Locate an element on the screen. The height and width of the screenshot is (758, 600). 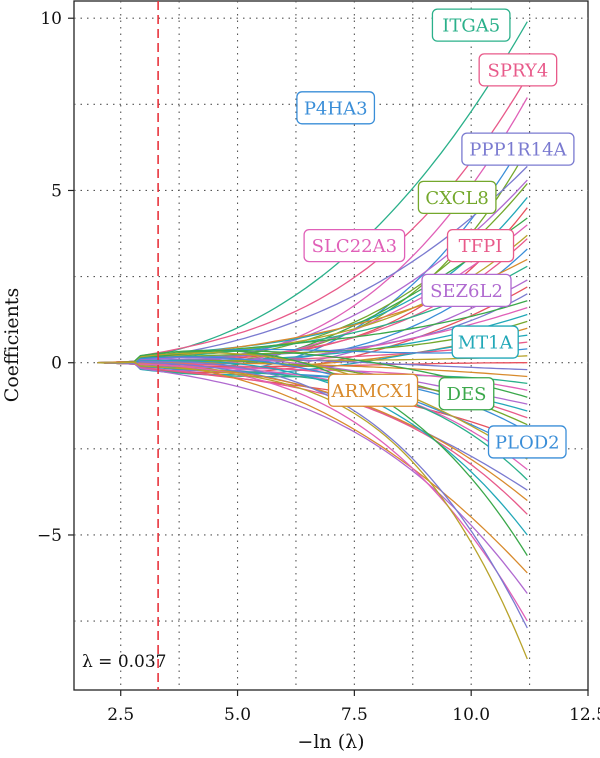
y-tick-label: 10 is located at coordinates (51, 19).